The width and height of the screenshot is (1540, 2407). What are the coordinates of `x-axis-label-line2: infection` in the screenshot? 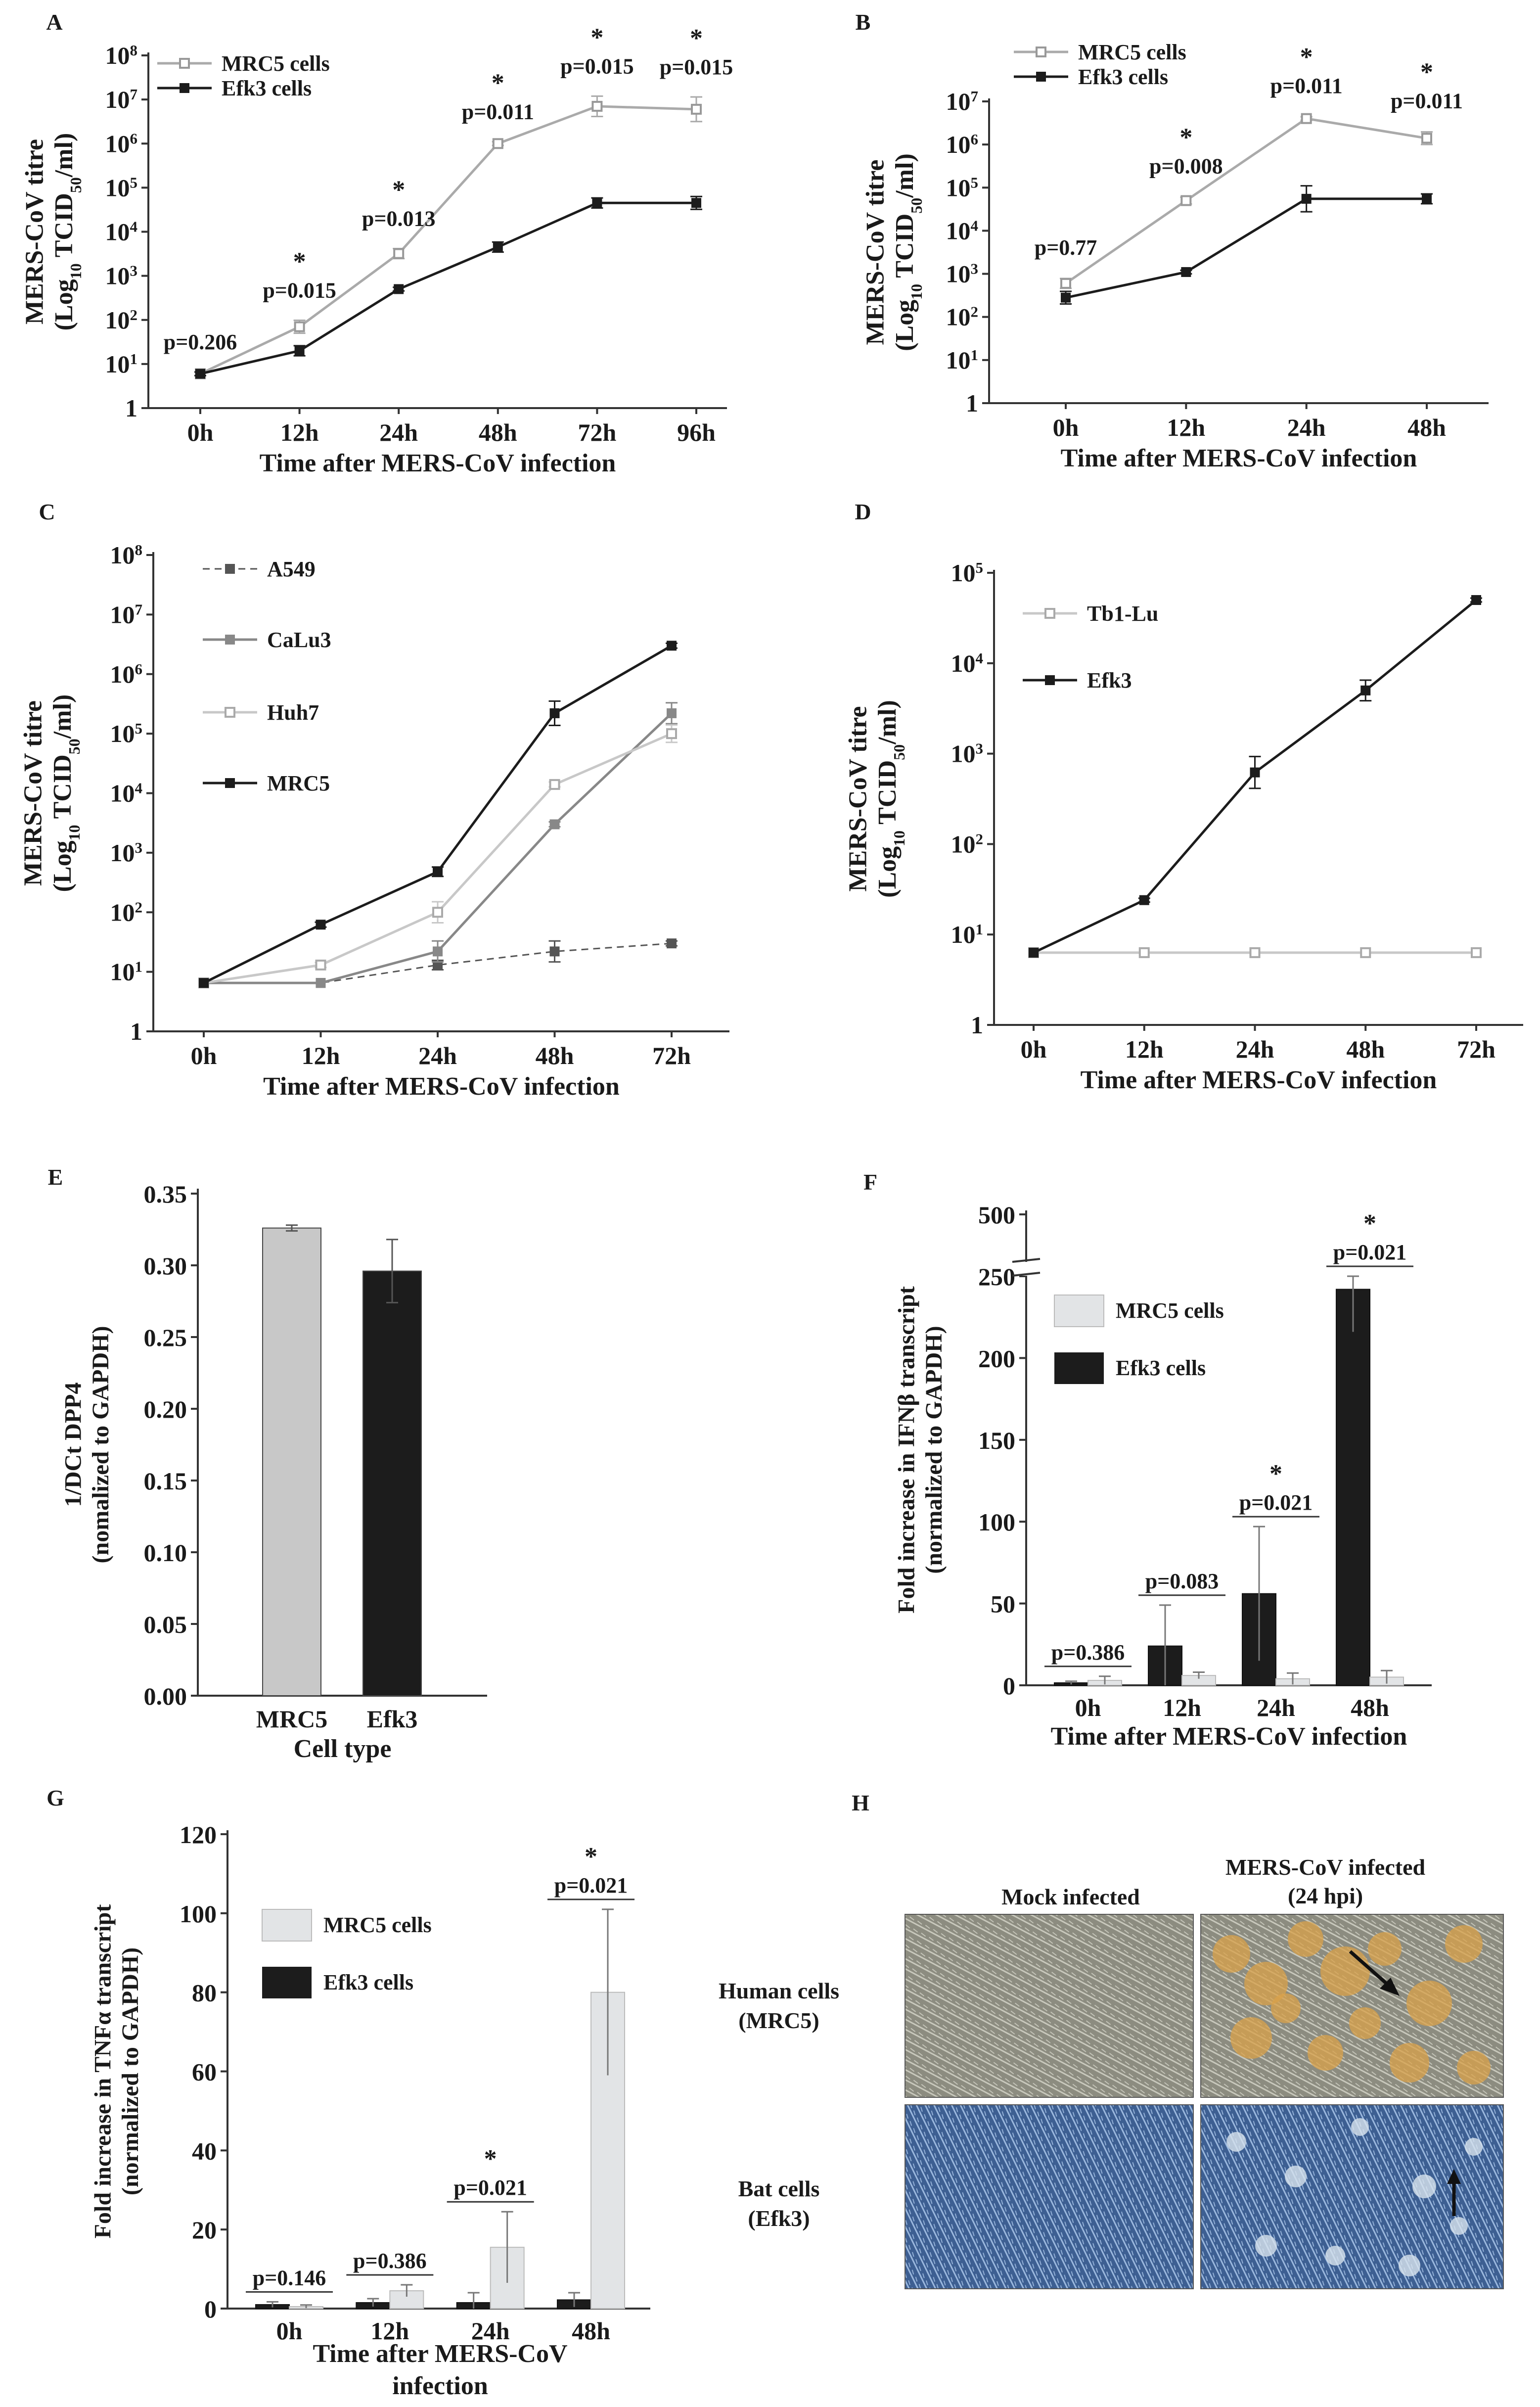 It's located at (440, 2386).